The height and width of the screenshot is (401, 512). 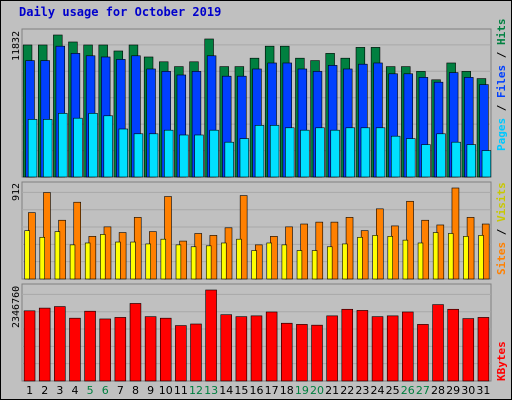 What do you see at coordinates (166, 390) in the screenshot?
I see `day-label-10: 10` at bounding box center [166, 390].